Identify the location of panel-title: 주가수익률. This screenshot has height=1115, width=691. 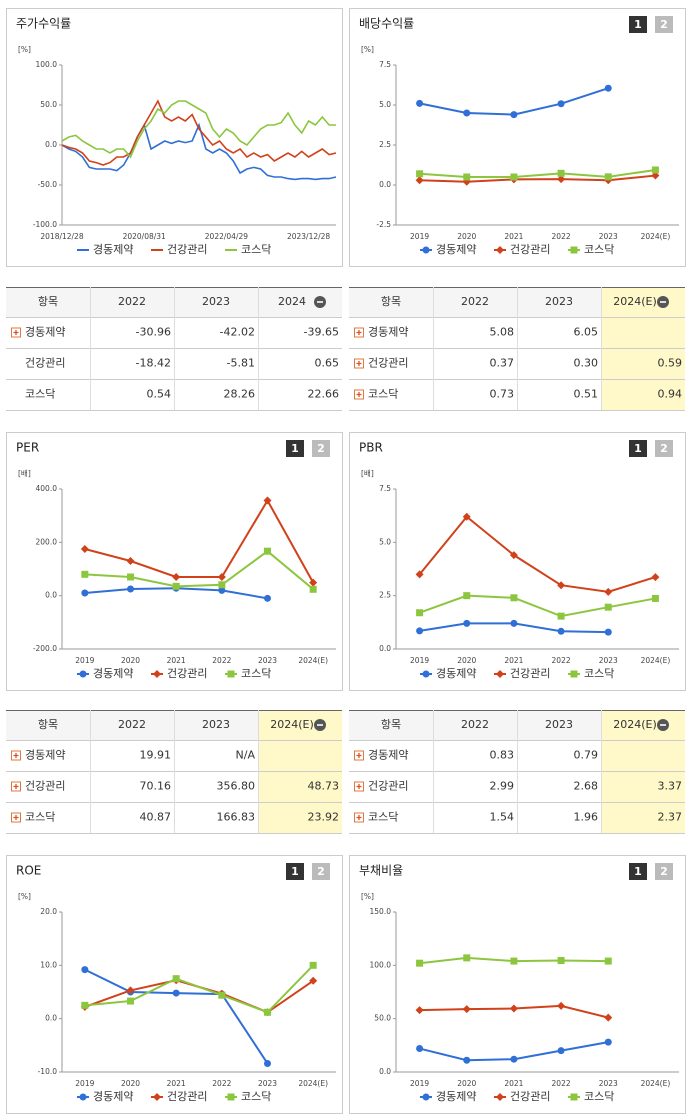
(43, 24).